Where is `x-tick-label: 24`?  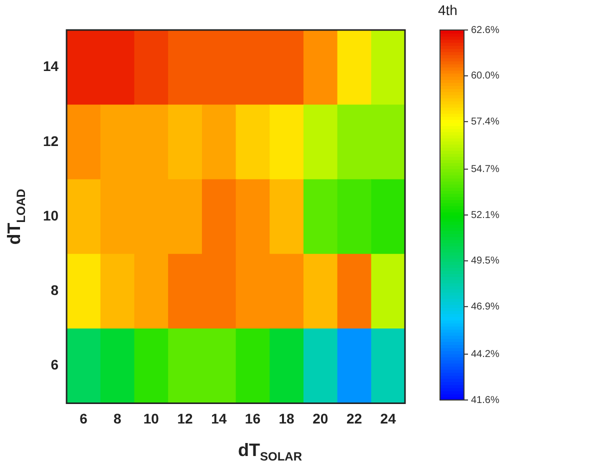 x-tick-label: 24 is located at coordinates (388, 418).